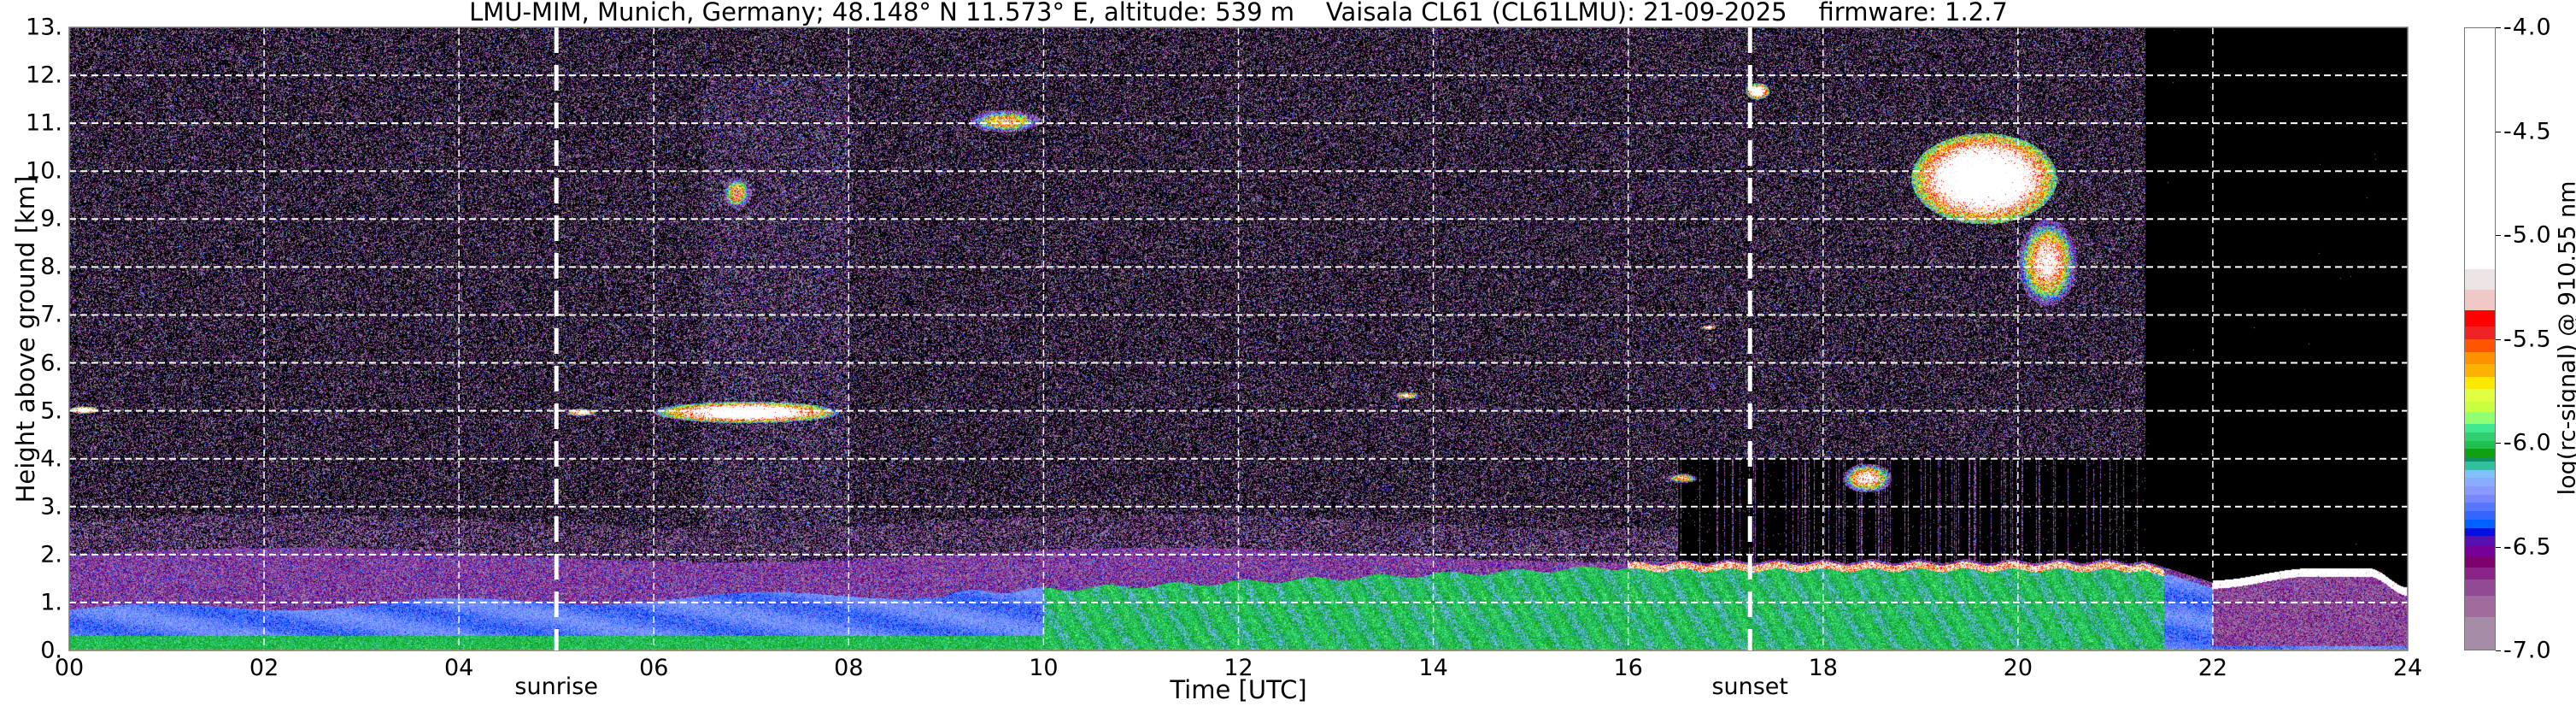  Describe the element at coordinates (69, 668) in the screenshot. I see `x-tick-label: 00` at that location.